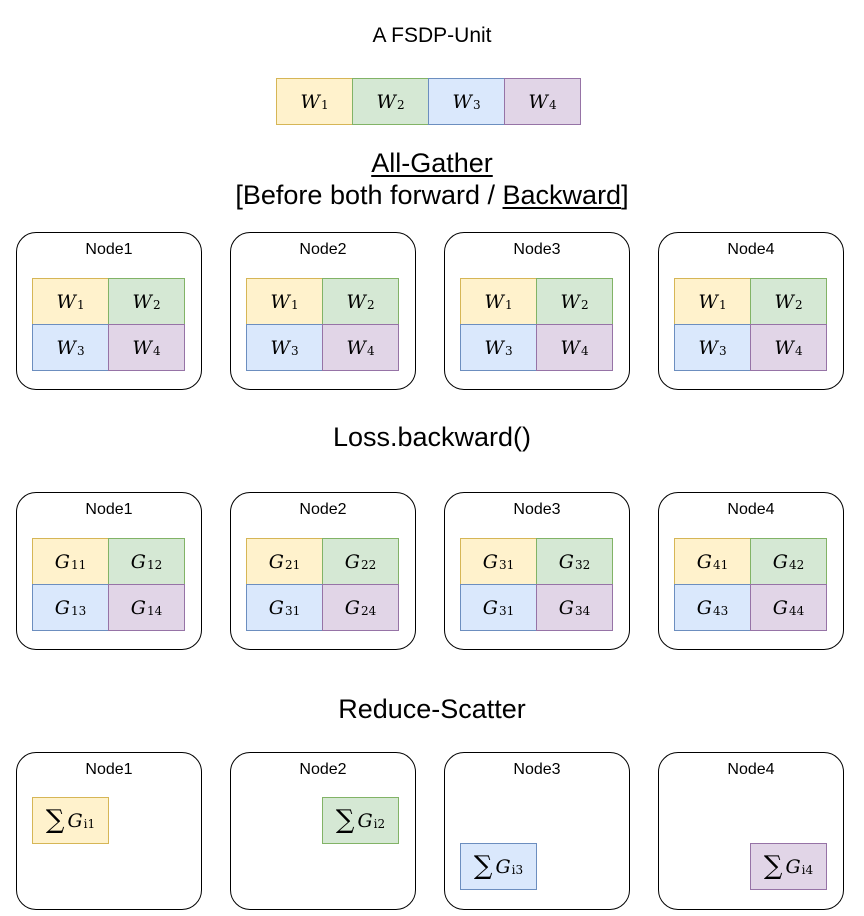  Describe the element at coordinates (720, 610) in the screenshot. I see `cell-subscript: 43` at that location.